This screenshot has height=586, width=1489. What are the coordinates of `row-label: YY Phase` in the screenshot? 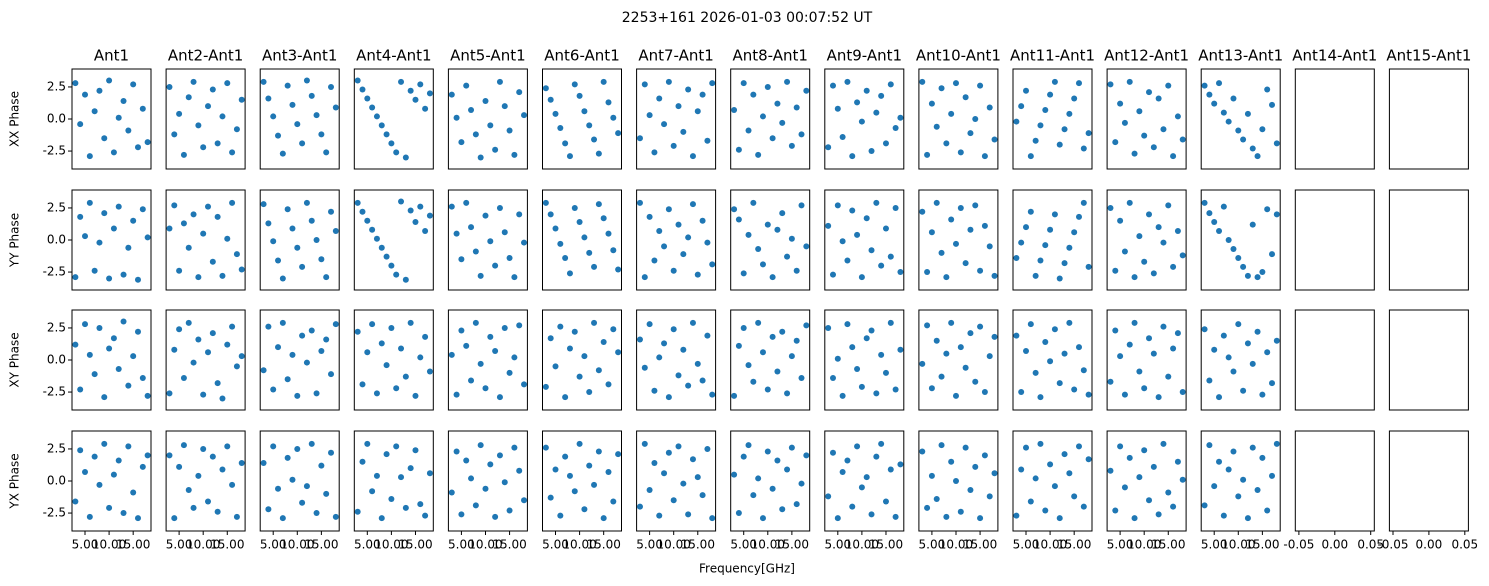 It's located at (15, 240).